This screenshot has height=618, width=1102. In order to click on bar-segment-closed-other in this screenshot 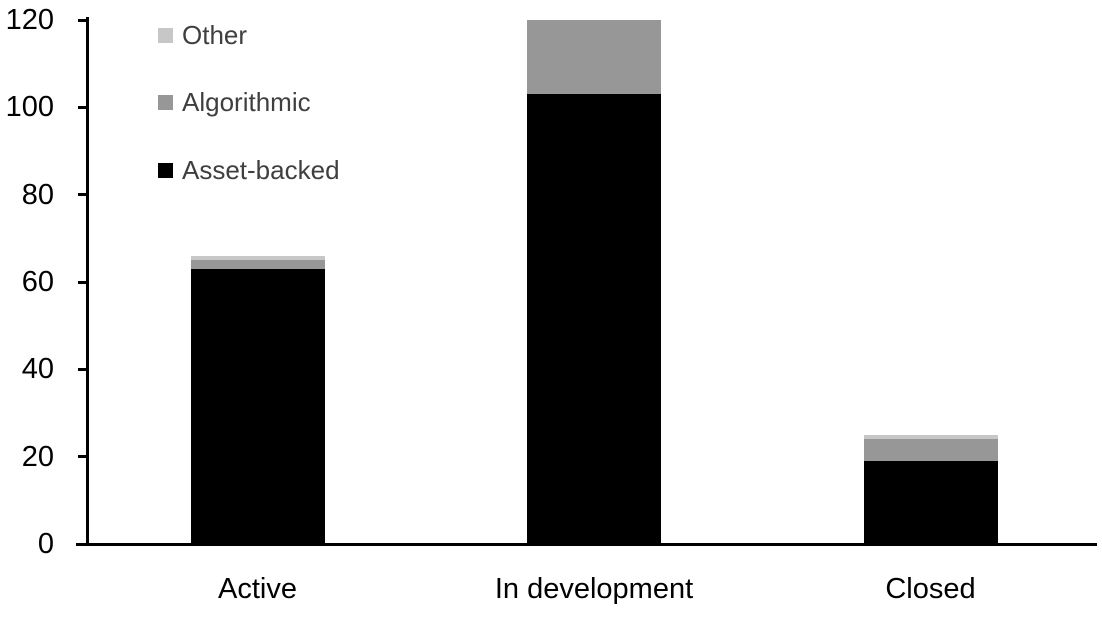, I will do `click(930, 437)`.